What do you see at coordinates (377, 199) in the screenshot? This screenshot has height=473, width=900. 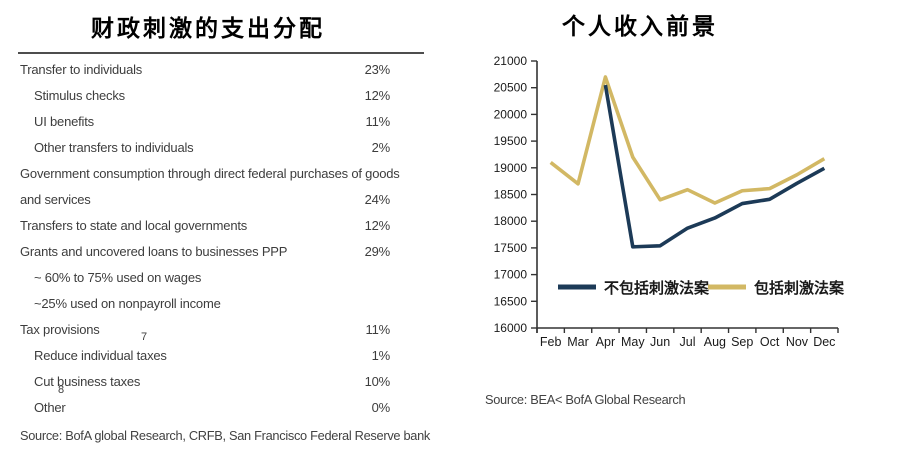 I see `row-value: 24%` at bounding box center [377, 199].